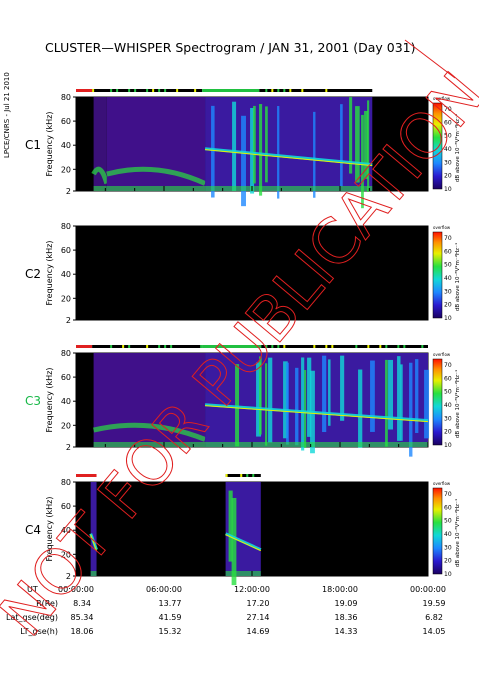  Describe the element at coordinates (258, 603) in the screenshot. I see `ephemeris-value: 17.20` at that location.